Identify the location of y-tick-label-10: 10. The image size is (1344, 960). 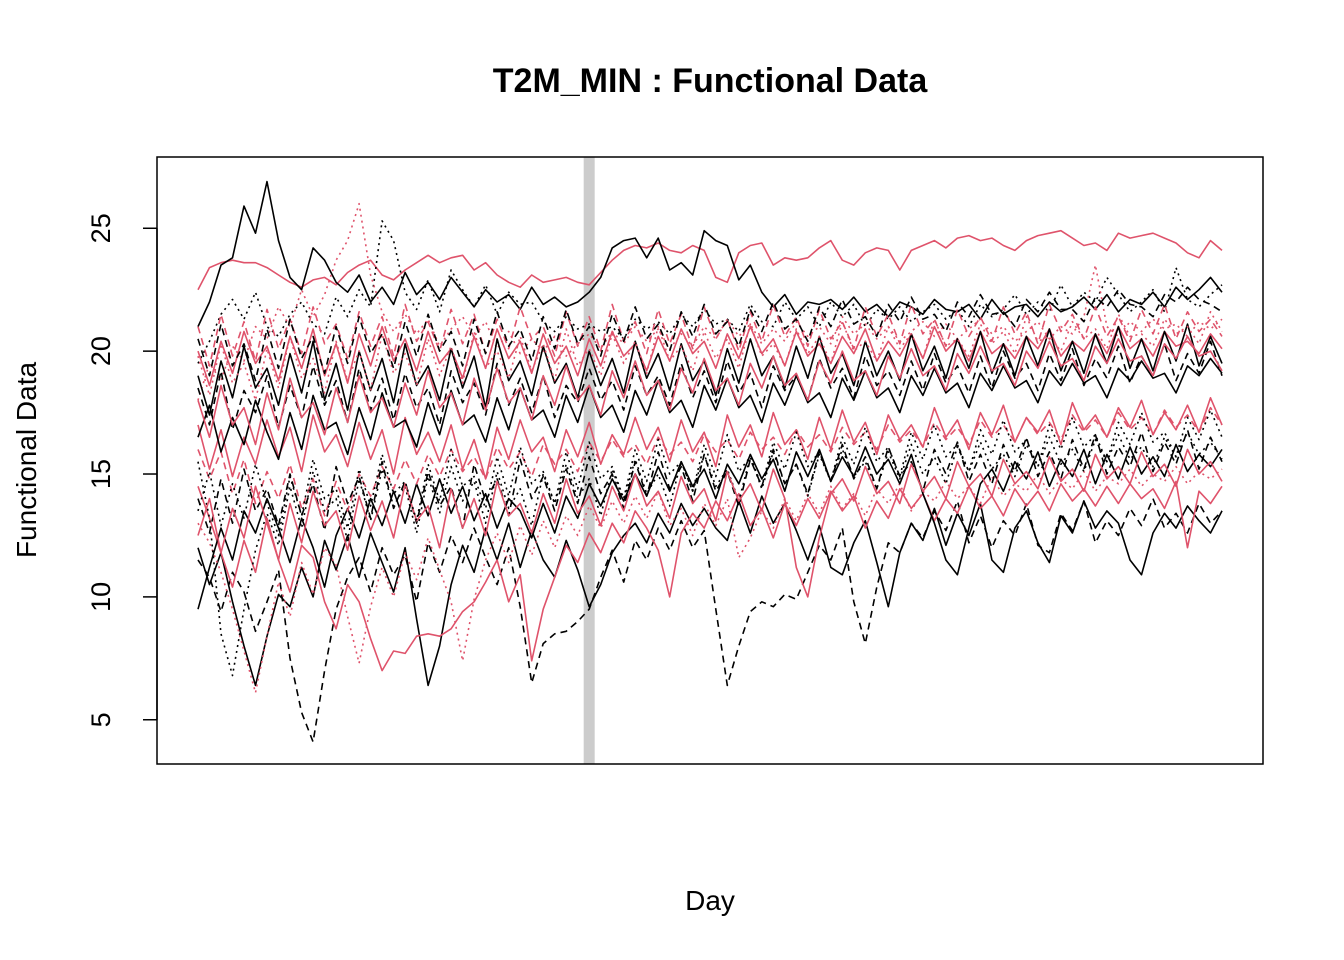
(101, 597).